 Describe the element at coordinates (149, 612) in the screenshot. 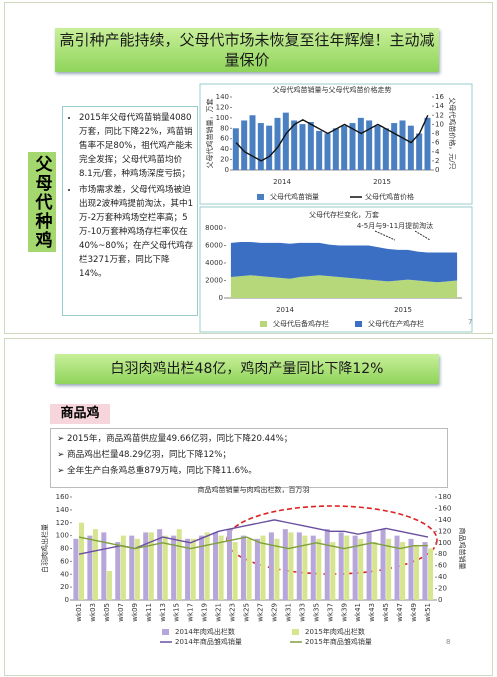

I see `x-tick-label: wk11` at that location.